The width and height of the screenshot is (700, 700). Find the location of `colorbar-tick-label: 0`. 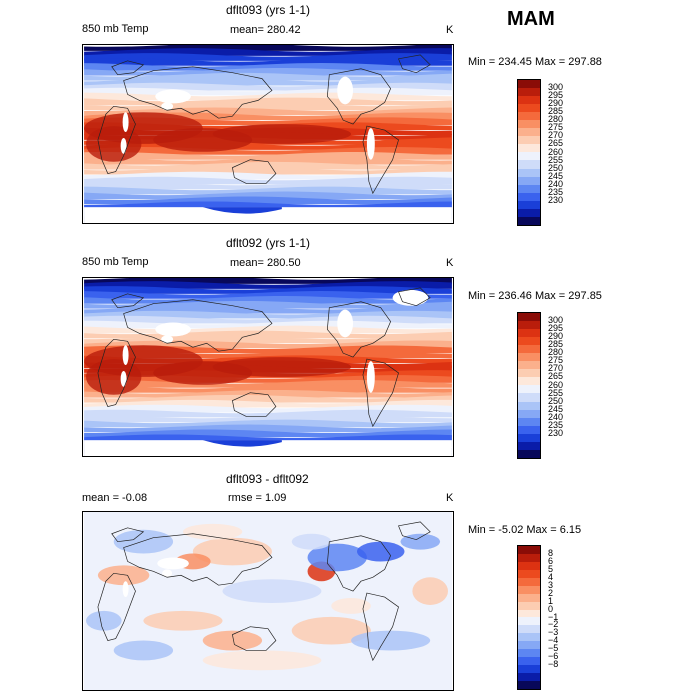

colorbar-tick-label: 0 is located at coordinates (551, 608).